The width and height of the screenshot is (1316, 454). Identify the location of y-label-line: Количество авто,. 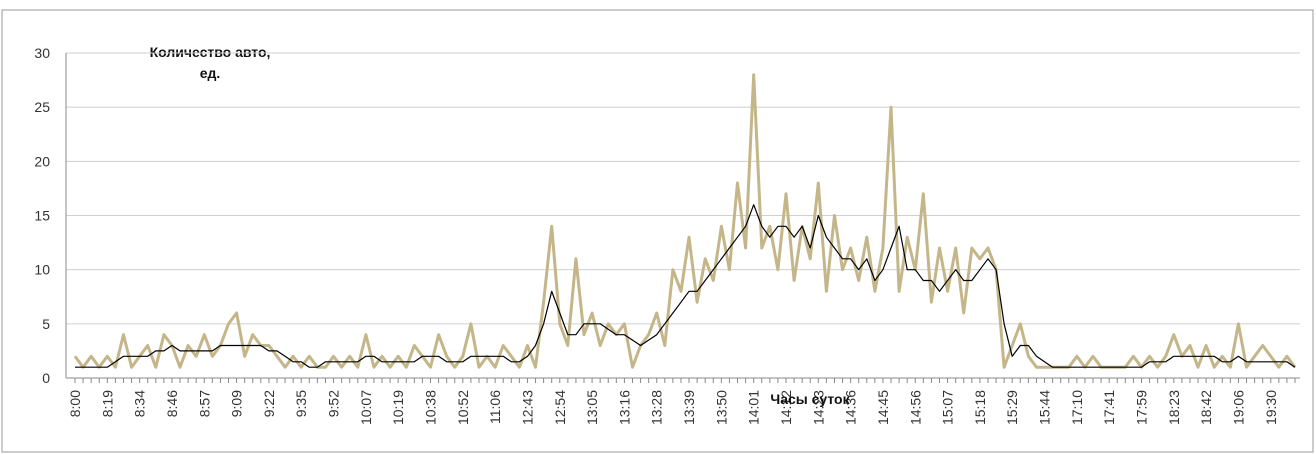
(210, 52).